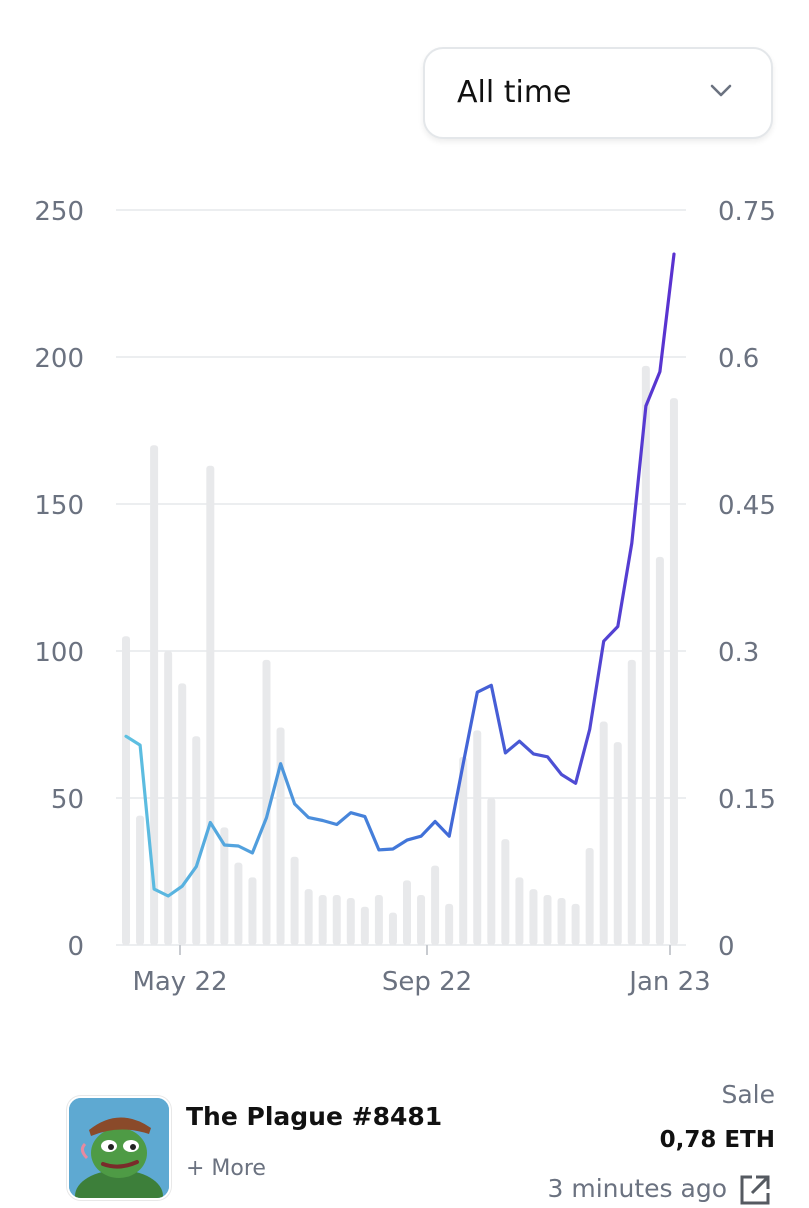  What do you see at coordinates (514, 92) in the screenshot?
I see `time-range-value: All time` at bounding box center [514, 92].